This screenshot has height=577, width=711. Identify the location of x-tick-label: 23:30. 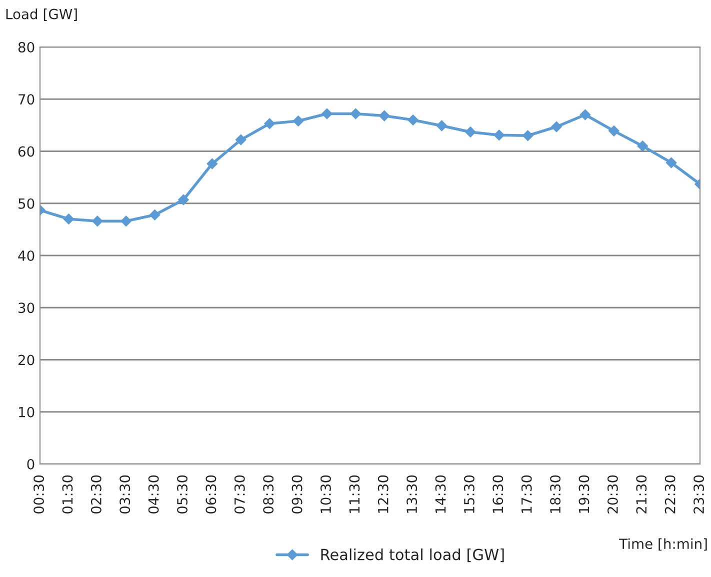
(699, 494).